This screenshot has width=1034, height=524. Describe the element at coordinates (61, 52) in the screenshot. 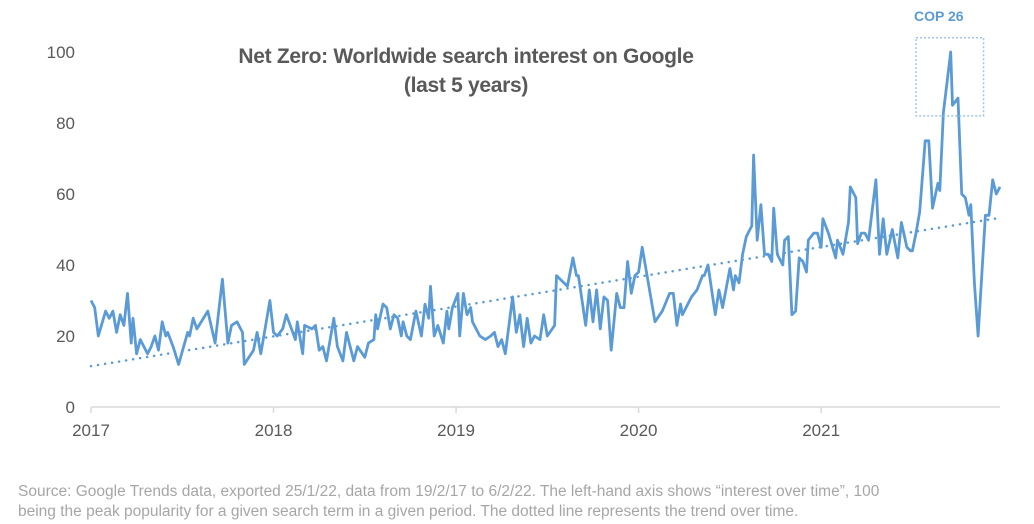

I see `y-tick-label: 100` at that location.